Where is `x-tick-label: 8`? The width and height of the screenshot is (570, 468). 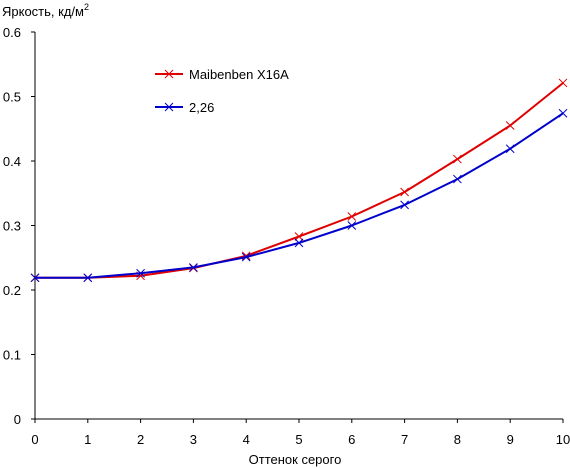 x-tick-label: 8 is located at coordinates (457, 439).